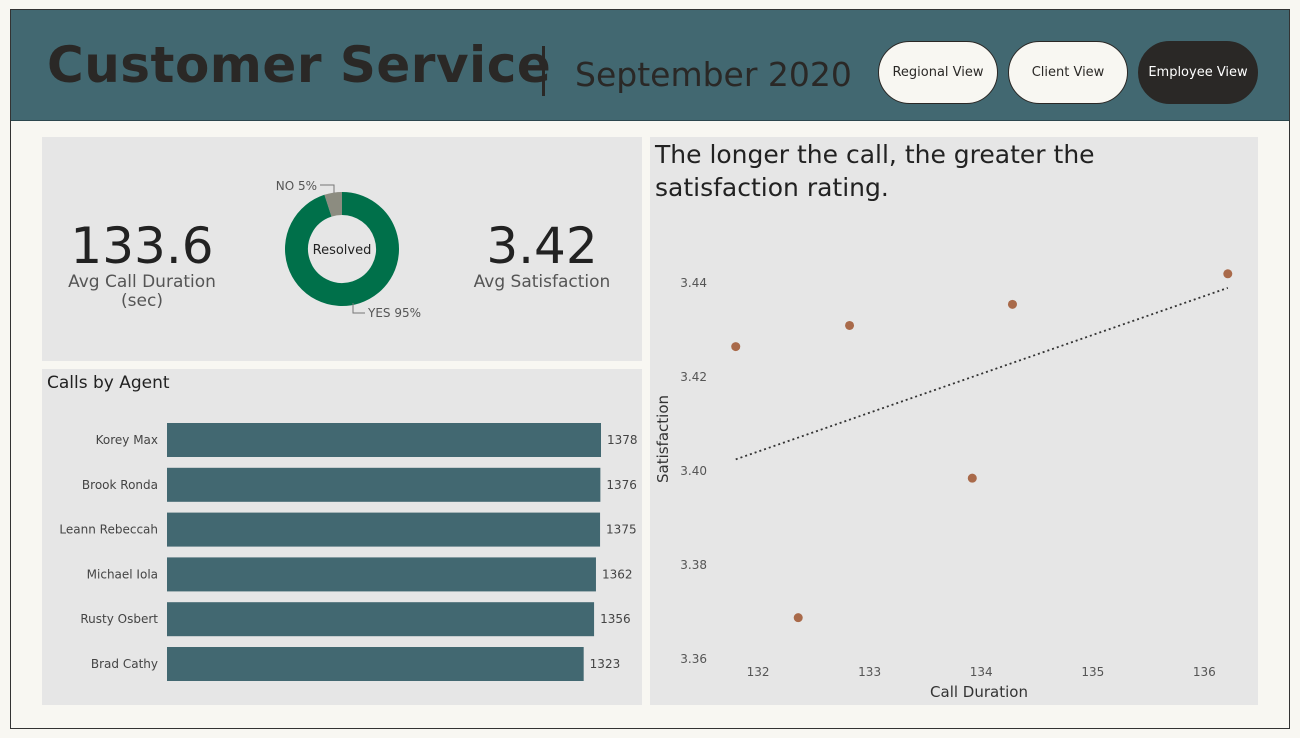 The width and height of the screenshot is (1300, 738). Describe the element at coordinates (108, 383) in the screenshot. I see `calls-by-agent-title: Calls by Agent` at that location.